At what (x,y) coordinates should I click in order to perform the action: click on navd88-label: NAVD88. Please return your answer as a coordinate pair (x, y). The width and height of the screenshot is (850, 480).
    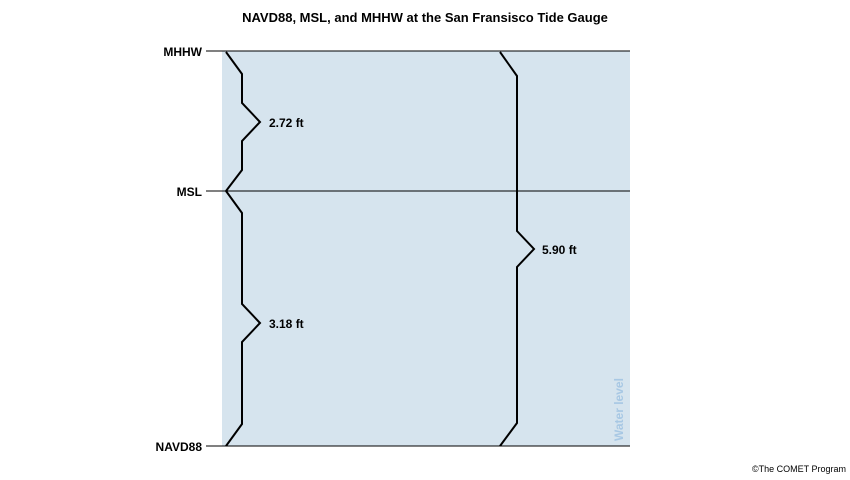
    Looking at the image, I should click on (179, 447).